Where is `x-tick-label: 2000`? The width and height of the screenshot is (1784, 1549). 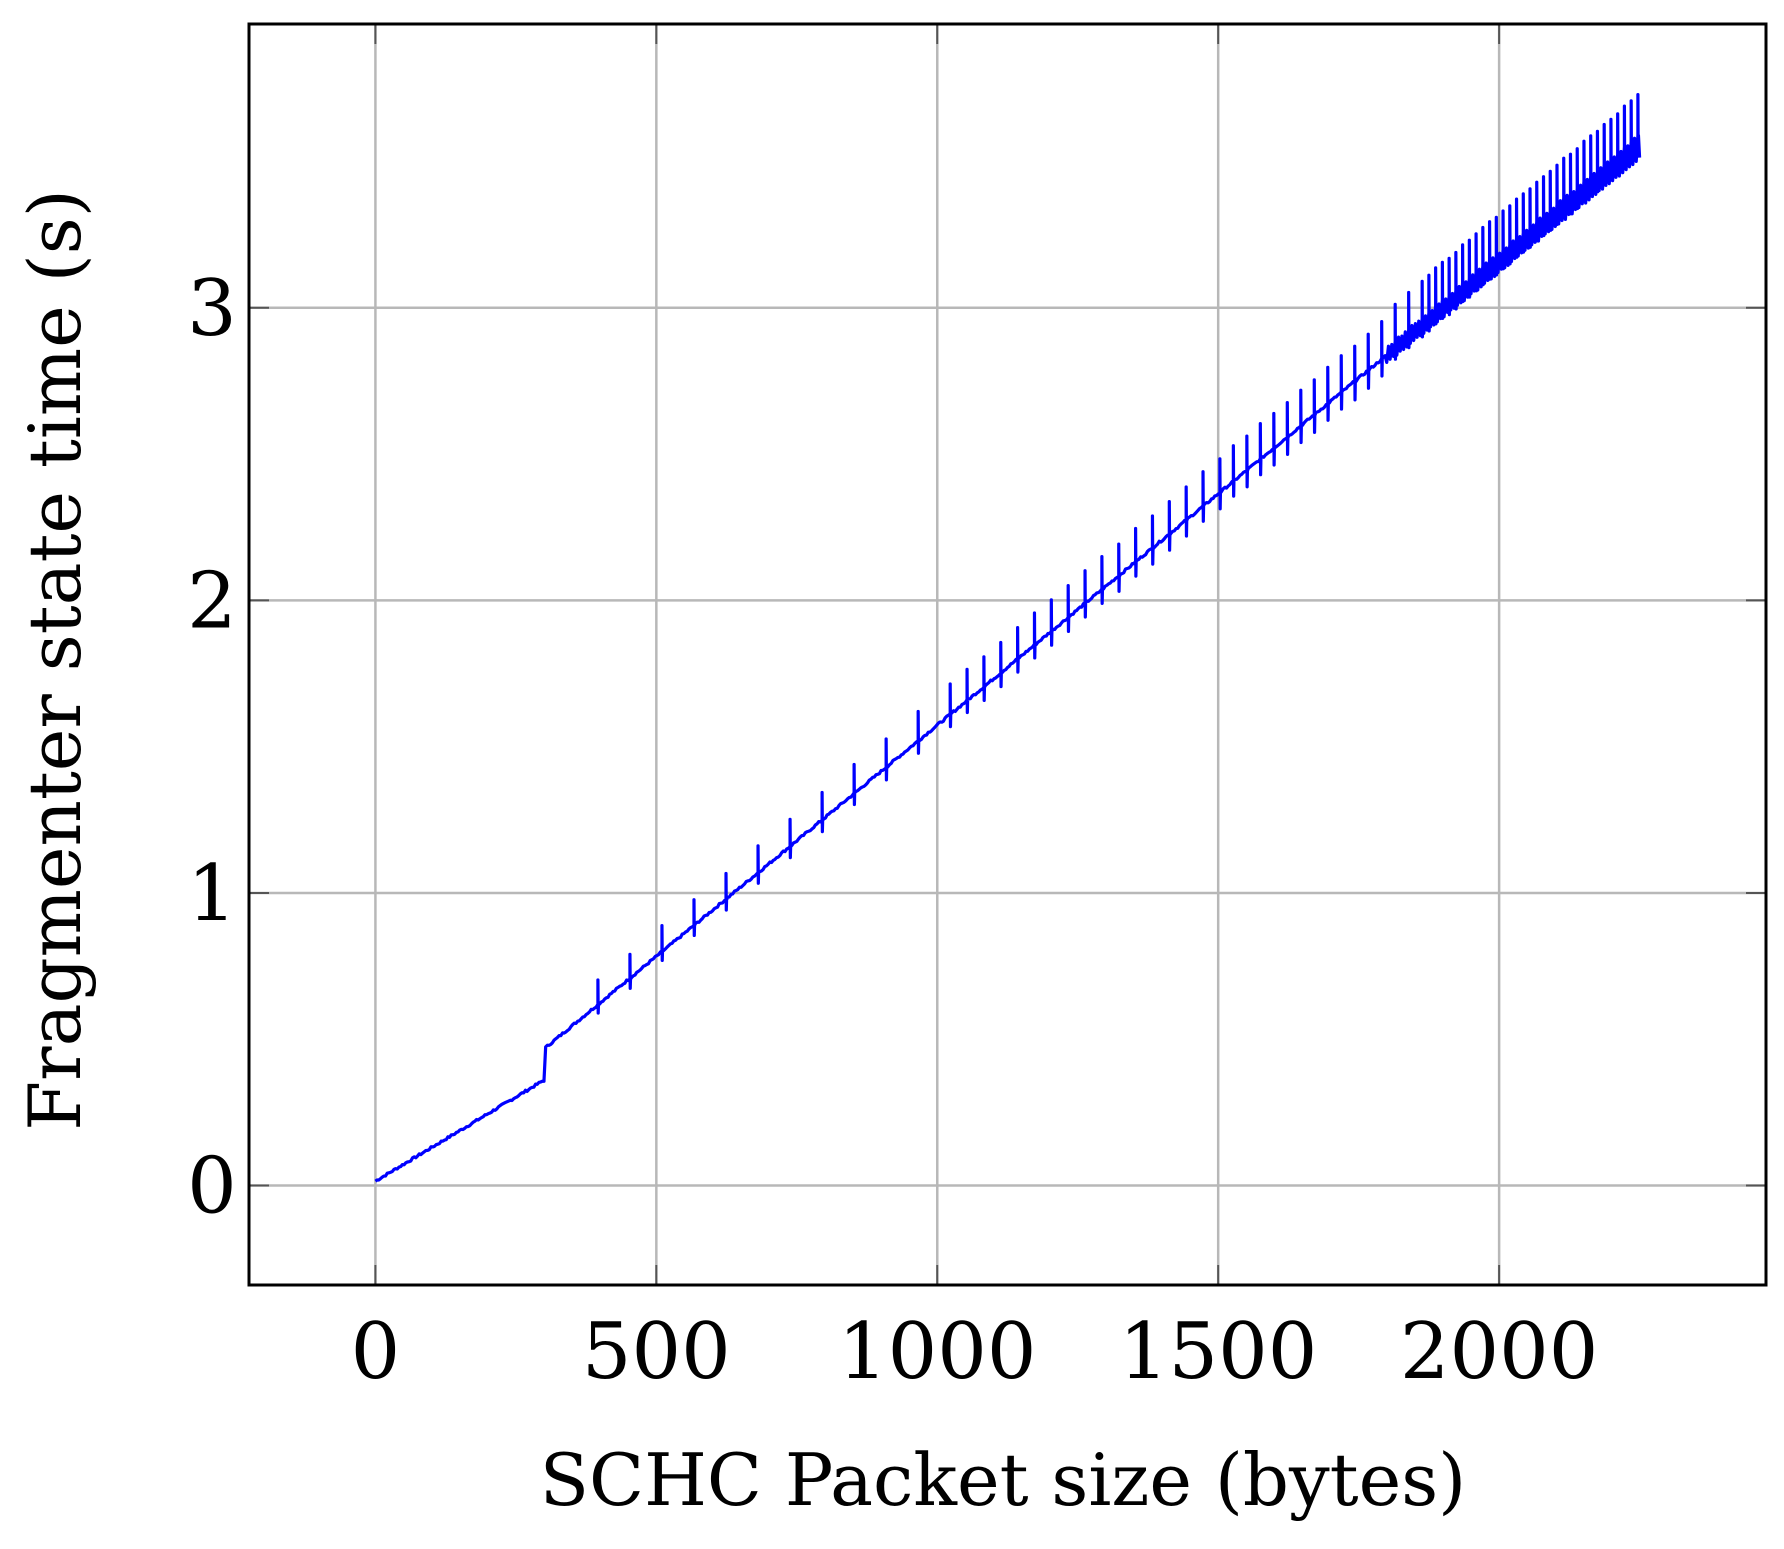
x-tick-label: 2000 is located at coordinates (1499, 1352).